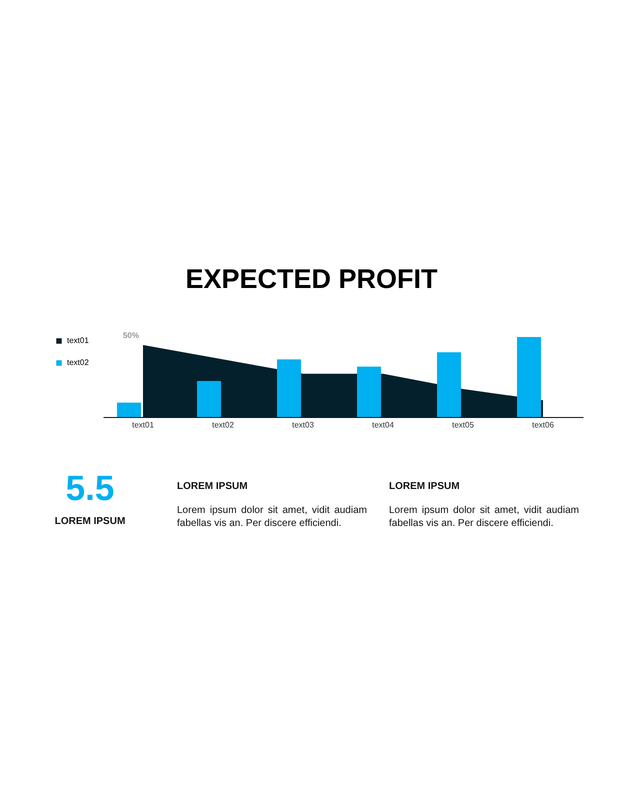  Describe the element at coordinates (463, 425) in the screenshot. I see `x-tick-label: text05` at that location.